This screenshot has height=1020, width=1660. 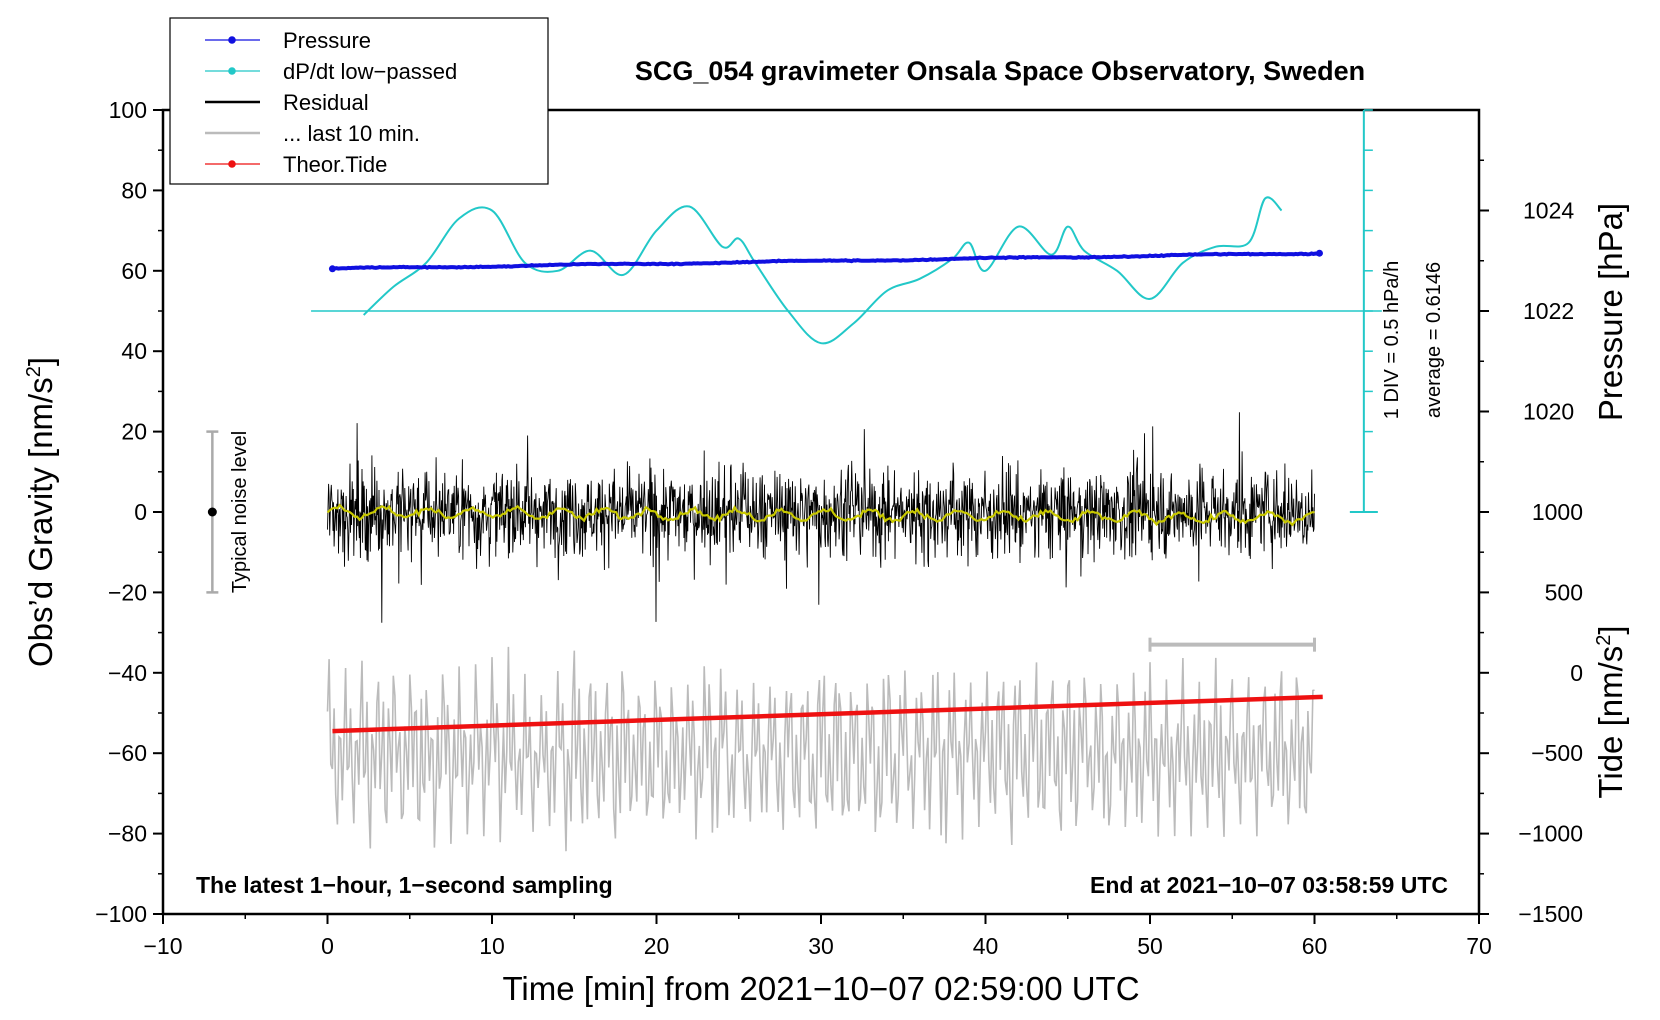 What do you see at coordinates (327, 946) in the screenshot?
I see `x-tick-label: 0` at bounding box center [327, 946].